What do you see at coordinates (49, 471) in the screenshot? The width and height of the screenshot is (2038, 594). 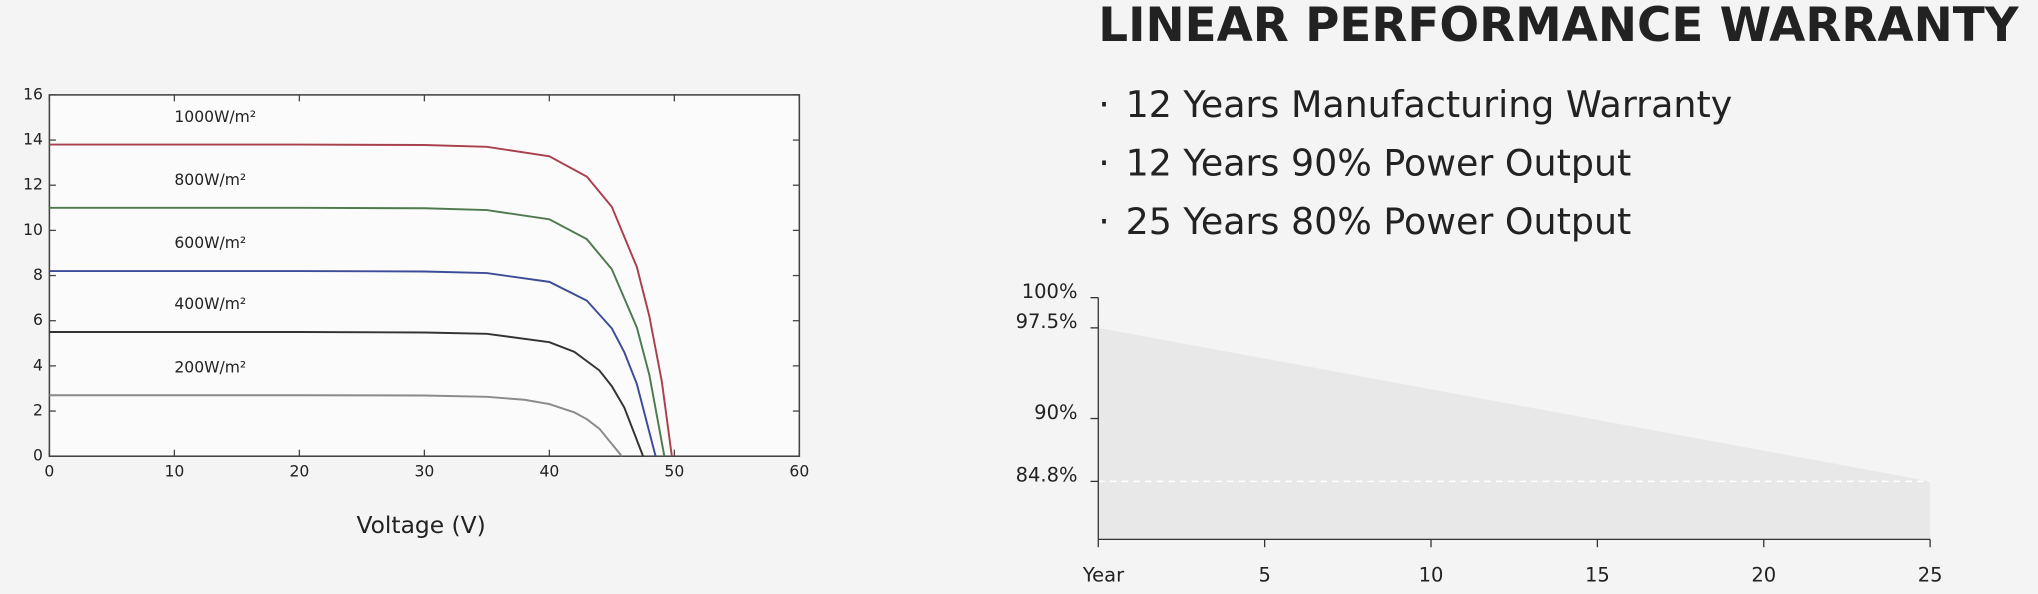 I see `x-tick-label: 0` at bounding box center [49, 471].